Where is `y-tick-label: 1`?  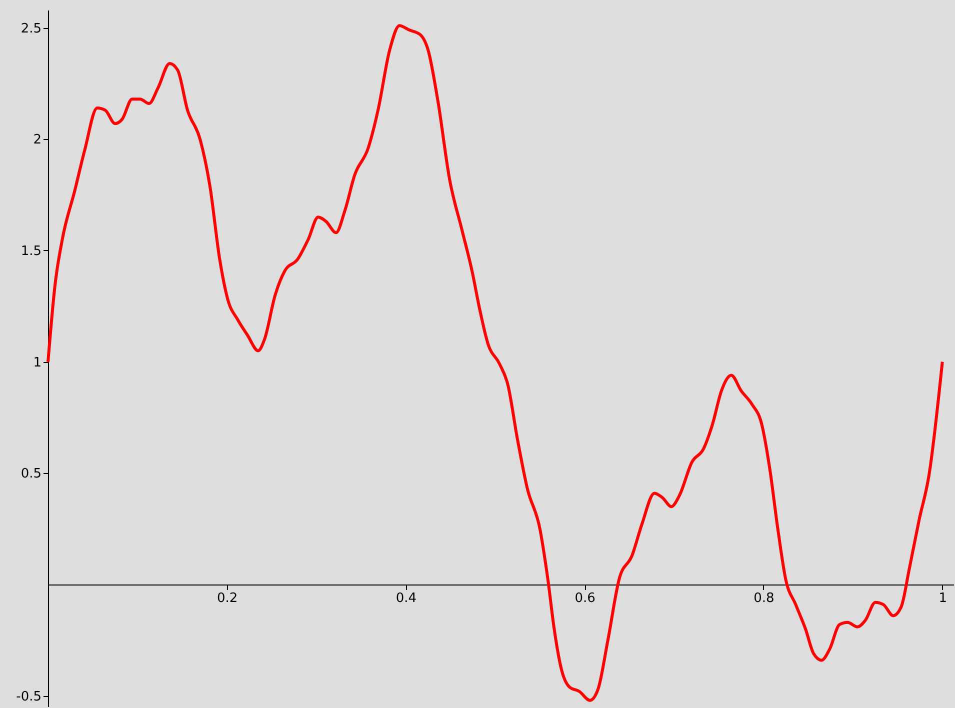
y-tick-label: 1 is located at coordinates (37, 362).